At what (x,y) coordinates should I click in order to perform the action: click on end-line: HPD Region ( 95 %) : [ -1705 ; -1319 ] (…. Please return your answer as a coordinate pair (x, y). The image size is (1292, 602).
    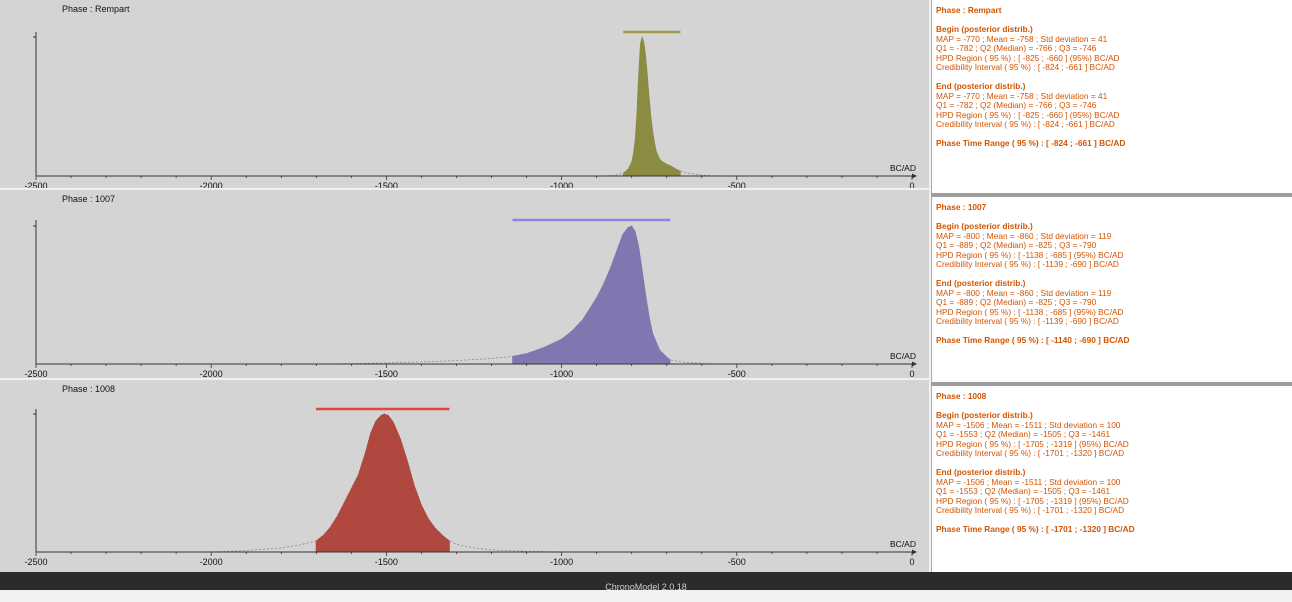
    Looking at the image, I should click on (1032, 500).